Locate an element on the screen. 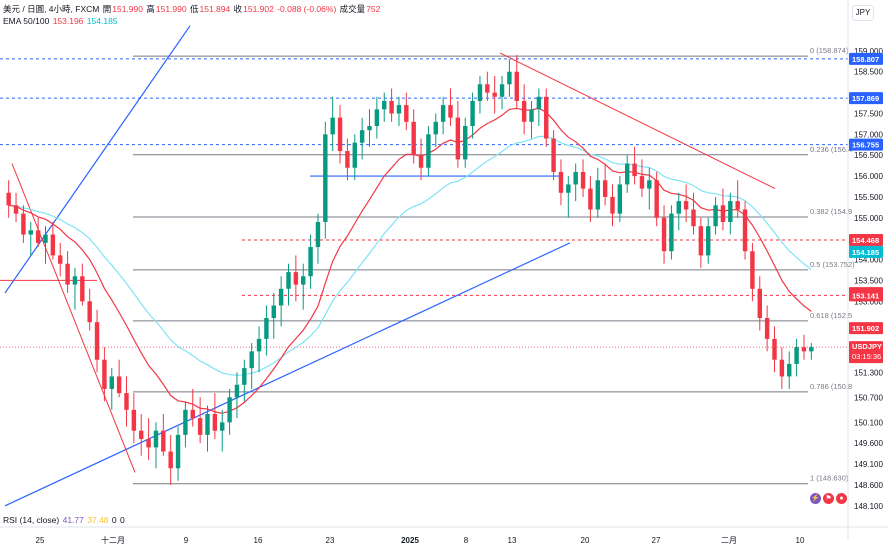  time-tick-label: 二月 is located at coordinates (729, 540).